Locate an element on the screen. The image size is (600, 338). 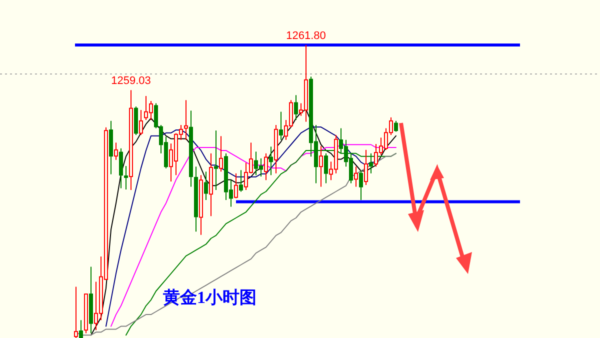
annotation: 1261.80 is located at coordinates (306, 36).